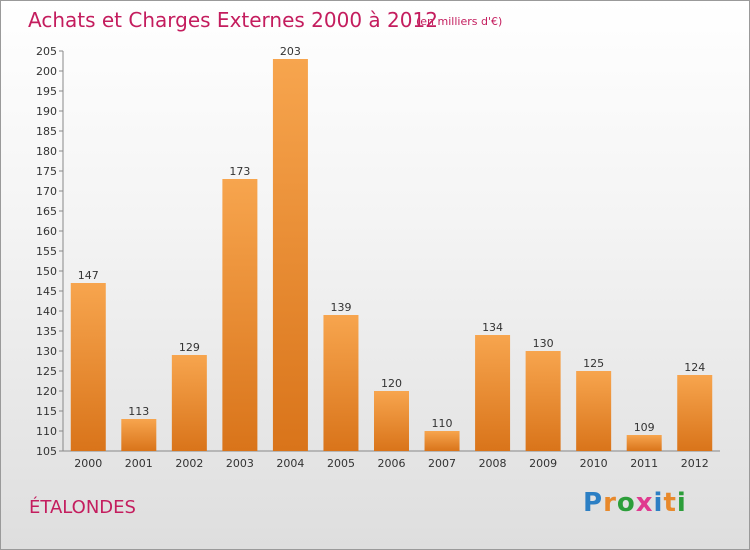 This screenshot has width=750, height=550. What do you see at coordinates (341, 383) in the screenshot?
I see `bar-2005` at bounding box center [341, 383].